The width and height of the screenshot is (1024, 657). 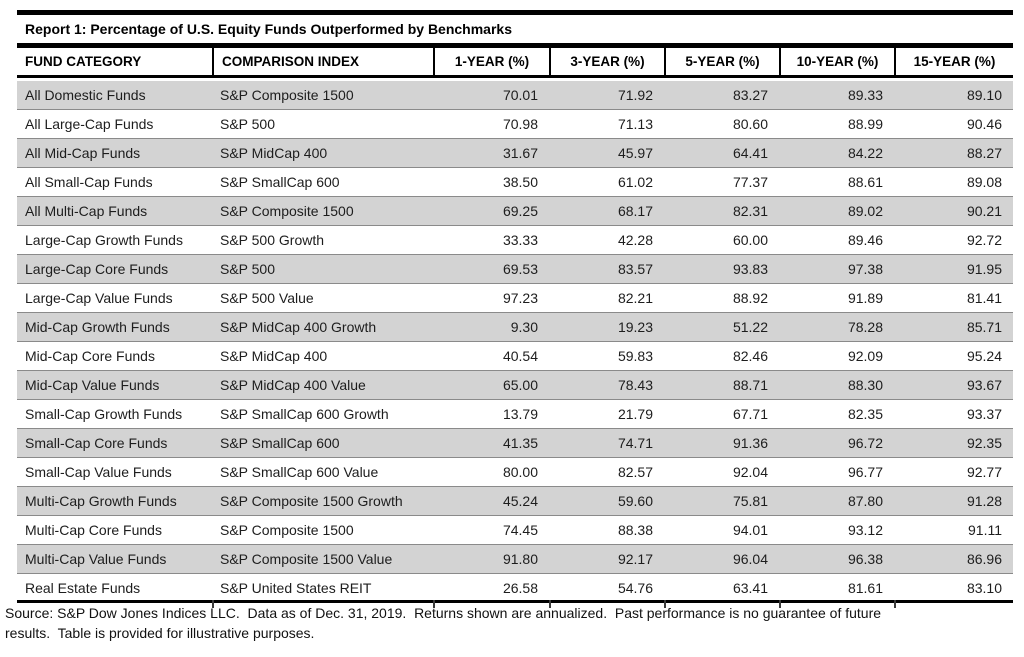 I want to click on cell-comparison-index: S&P MidCap 400 Value, so click(x=293, y=385).